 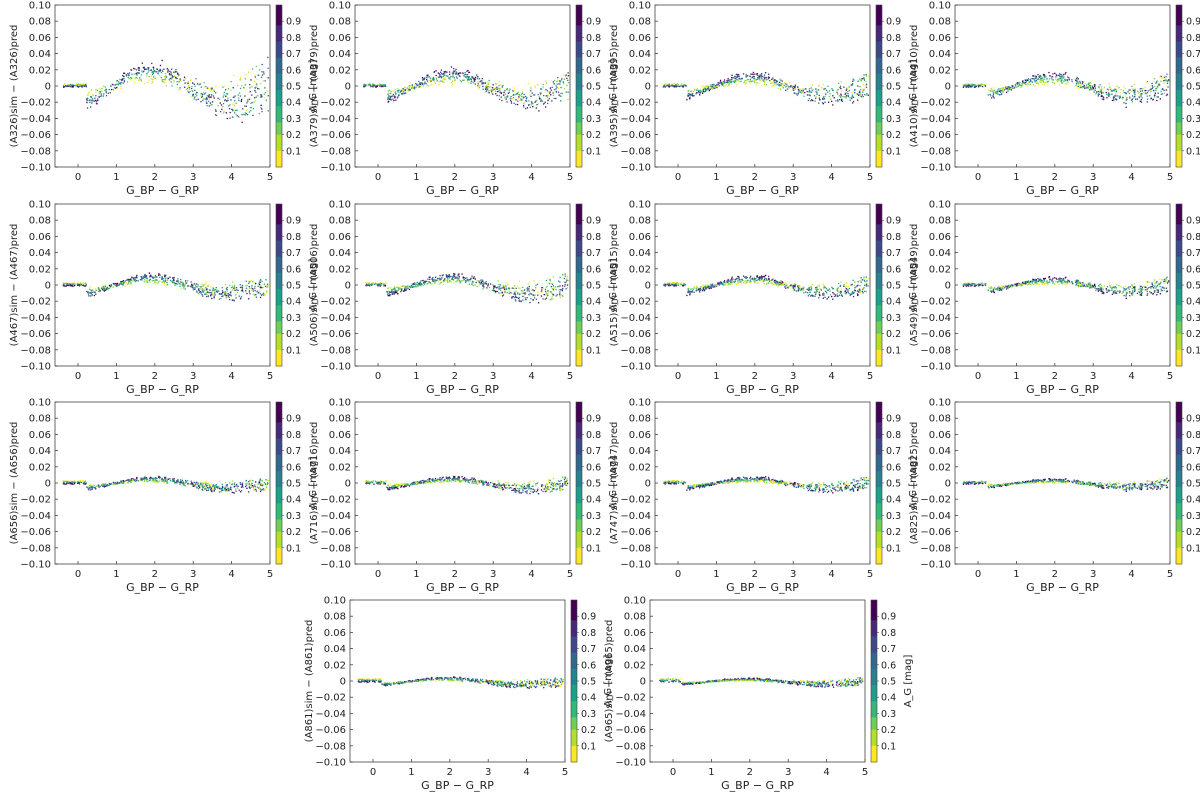 I want to click on y-tick-label: −0.08, so click(x=635, y=151).